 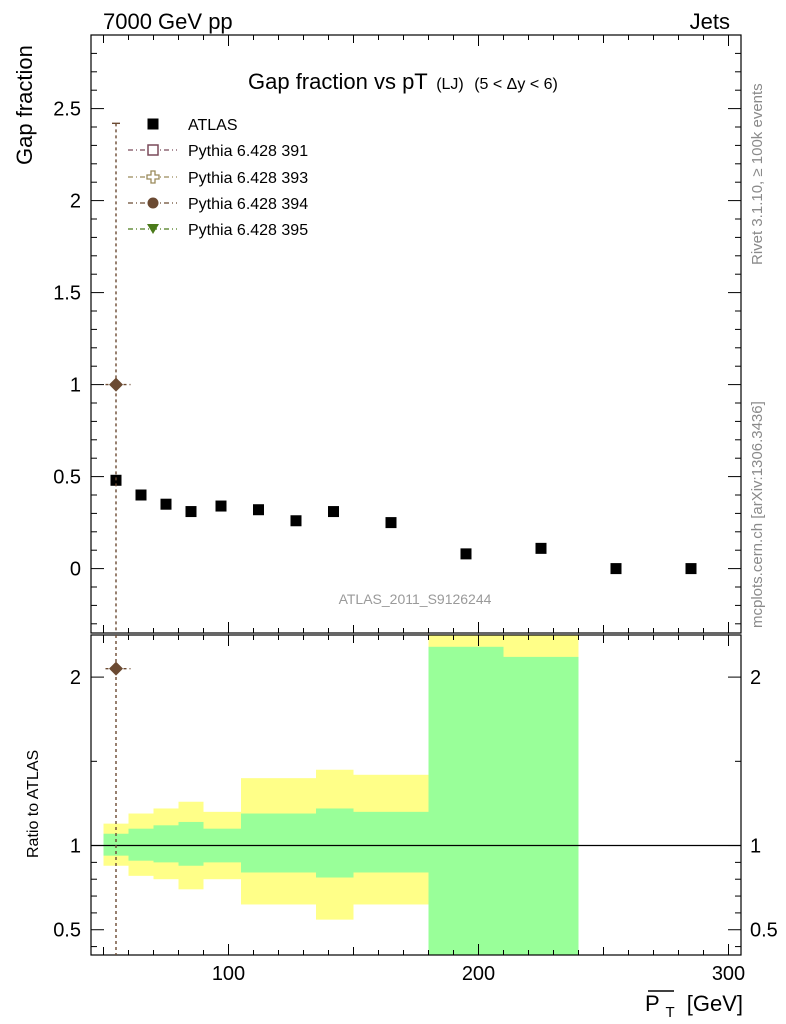 I want to click on legend-label-0: ATLAS, so click(x=213, y=125).